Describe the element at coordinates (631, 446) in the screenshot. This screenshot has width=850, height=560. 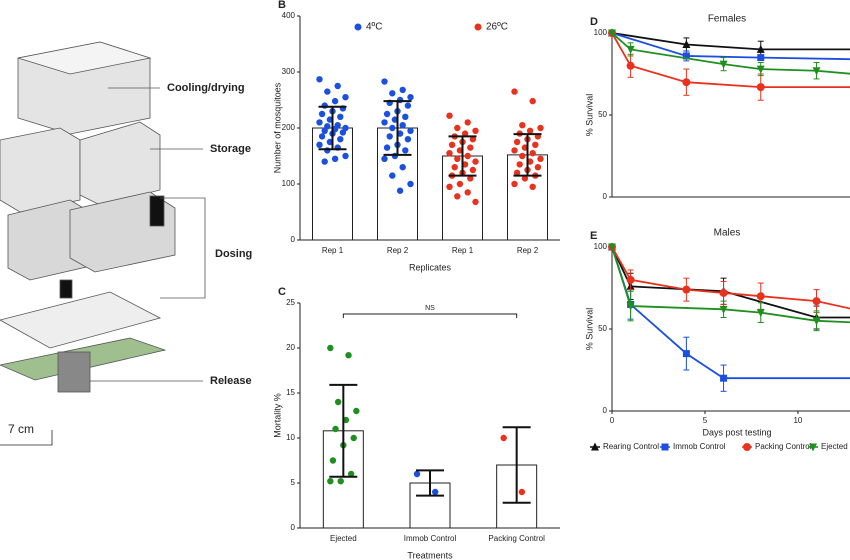
I see `legend-label: Rearing Control` at that location.